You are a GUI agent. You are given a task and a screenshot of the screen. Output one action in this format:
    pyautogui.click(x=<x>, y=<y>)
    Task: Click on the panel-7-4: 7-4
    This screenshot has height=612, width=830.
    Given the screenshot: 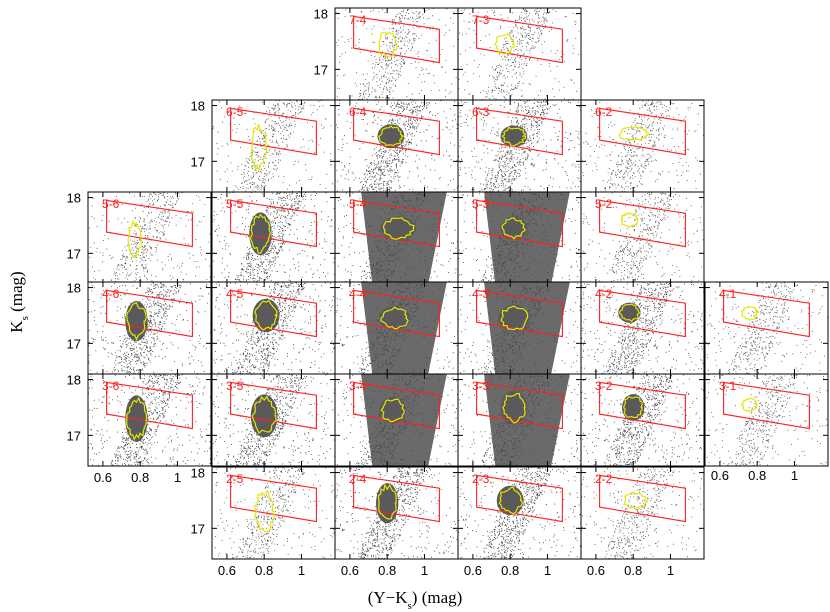 What is the action you would take?
    pyautogui.click(x=396, y=54)
    